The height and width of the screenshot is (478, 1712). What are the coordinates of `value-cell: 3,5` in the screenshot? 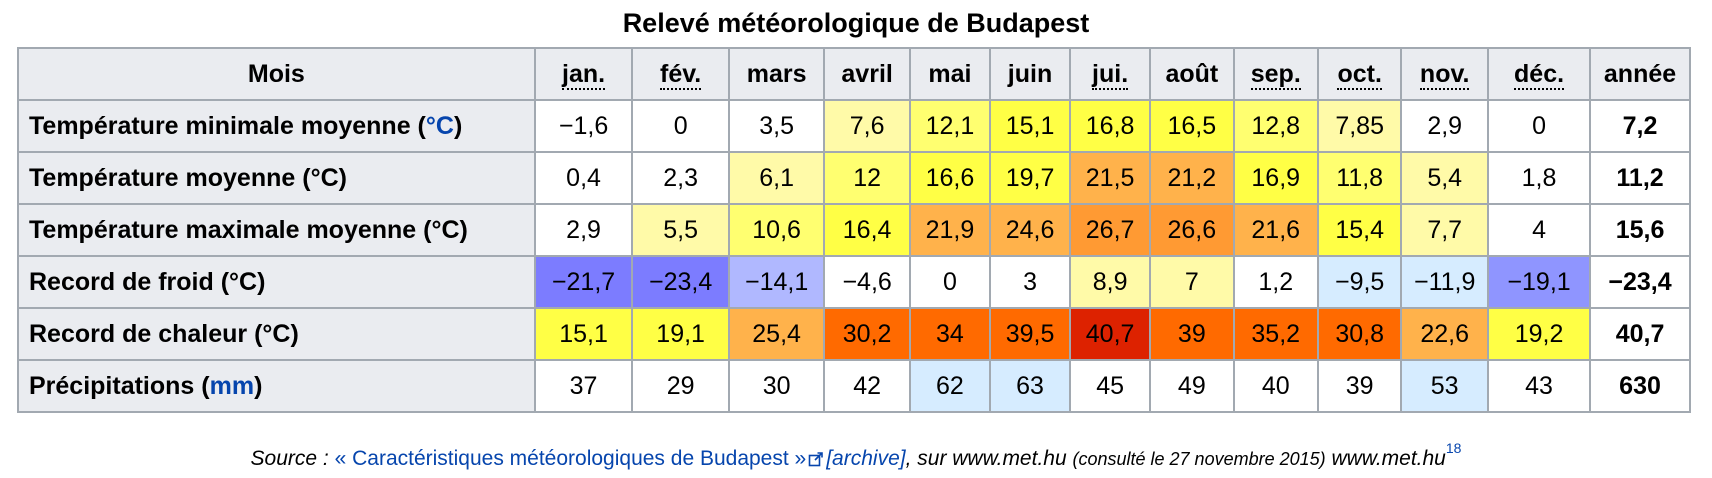 It's located at (776, 126).